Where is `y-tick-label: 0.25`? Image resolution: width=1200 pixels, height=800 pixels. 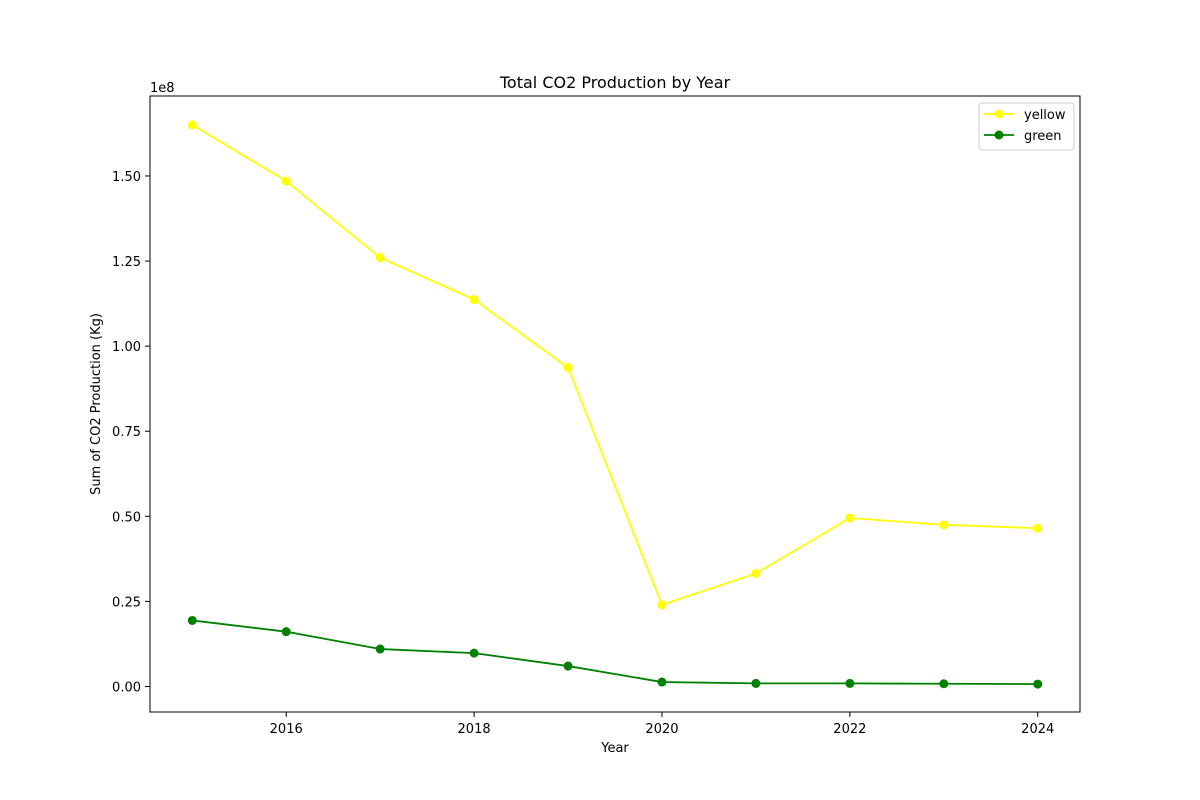 y-tick-label: 0.25 is located at coordinates (126, 602).